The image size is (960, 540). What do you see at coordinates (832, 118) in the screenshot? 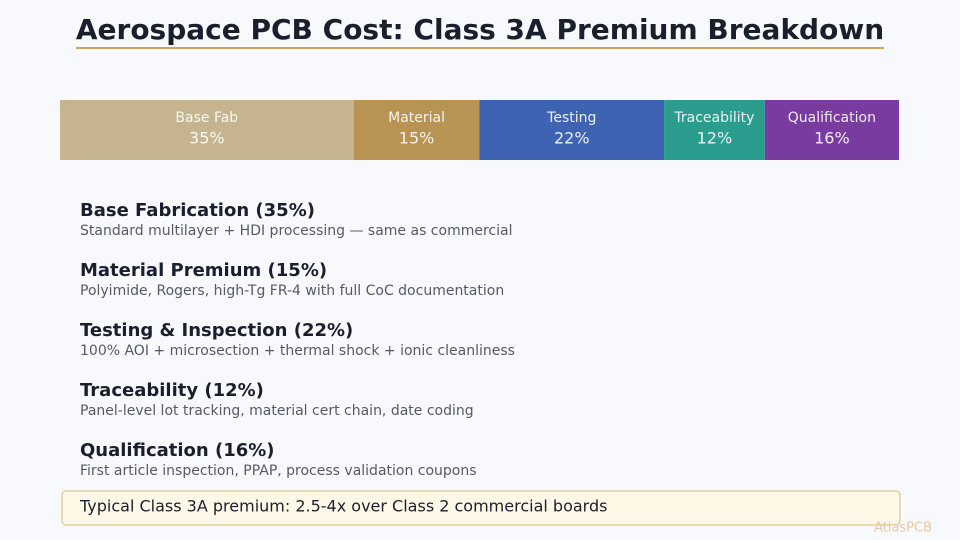
I see `segment-name: Qualification` at bounding box center [832, 118].